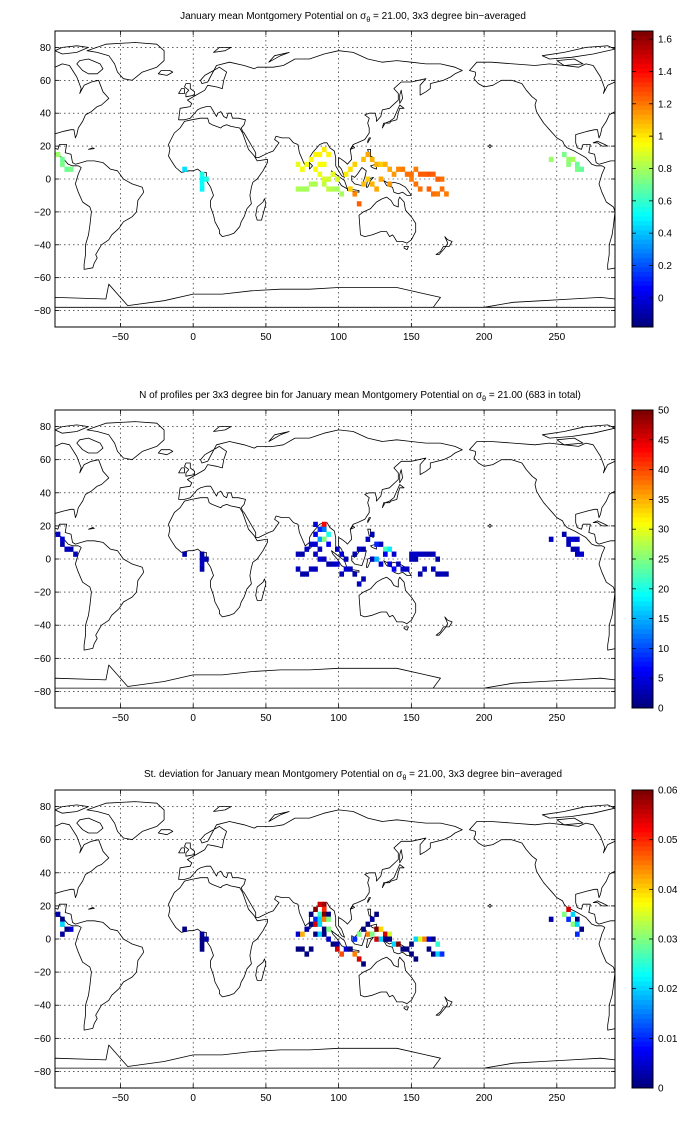 The image size is (696, 1140). I want to click on colorbar-tick-label: 0.2, so click(665, 266).